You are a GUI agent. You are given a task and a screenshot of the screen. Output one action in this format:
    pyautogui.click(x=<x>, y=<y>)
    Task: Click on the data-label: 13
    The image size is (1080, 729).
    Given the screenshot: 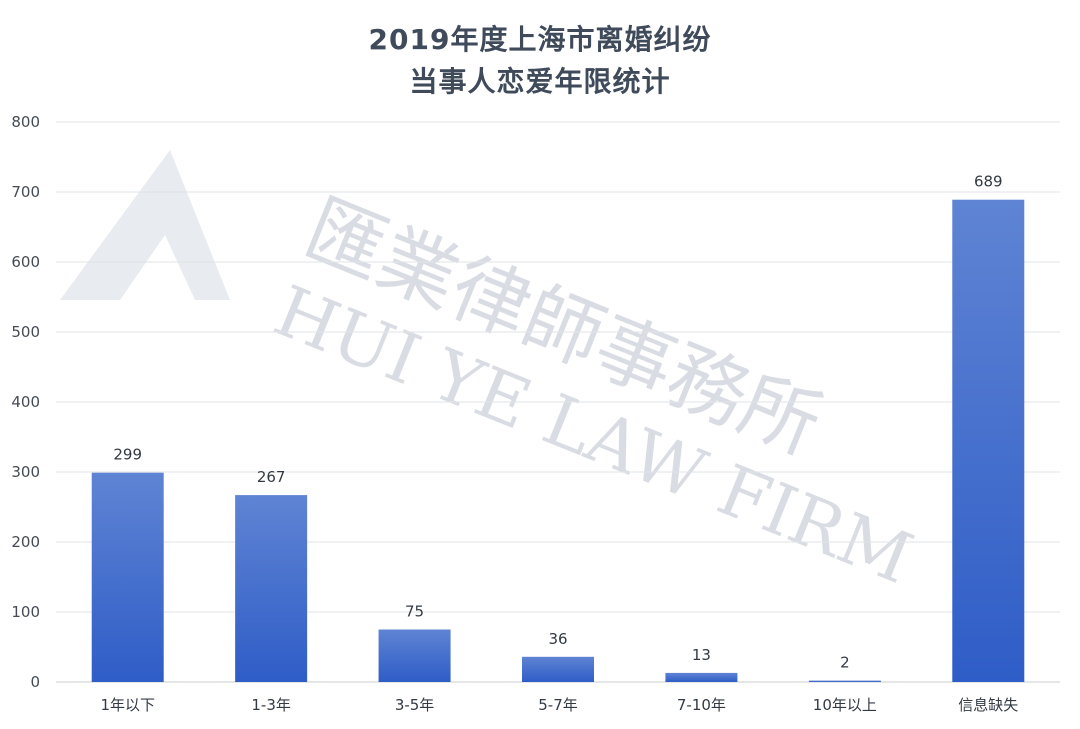 What is the action you would take?
    pyautogui.click(x=701, y=655)
    